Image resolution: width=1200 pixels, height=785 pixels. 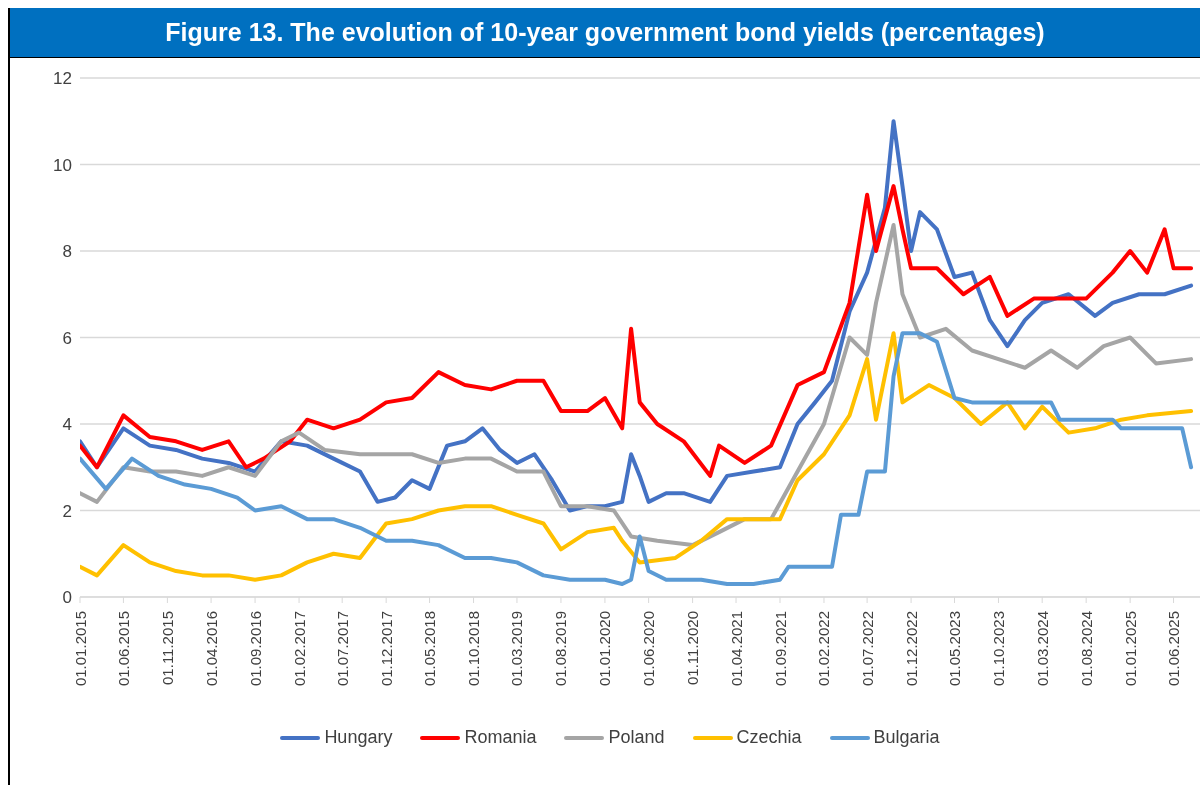 What do you see at coordinates (211, 649) in the screenshot?
I see `x-tick-label: 01.04.2016` at bounding box center [211, 649].